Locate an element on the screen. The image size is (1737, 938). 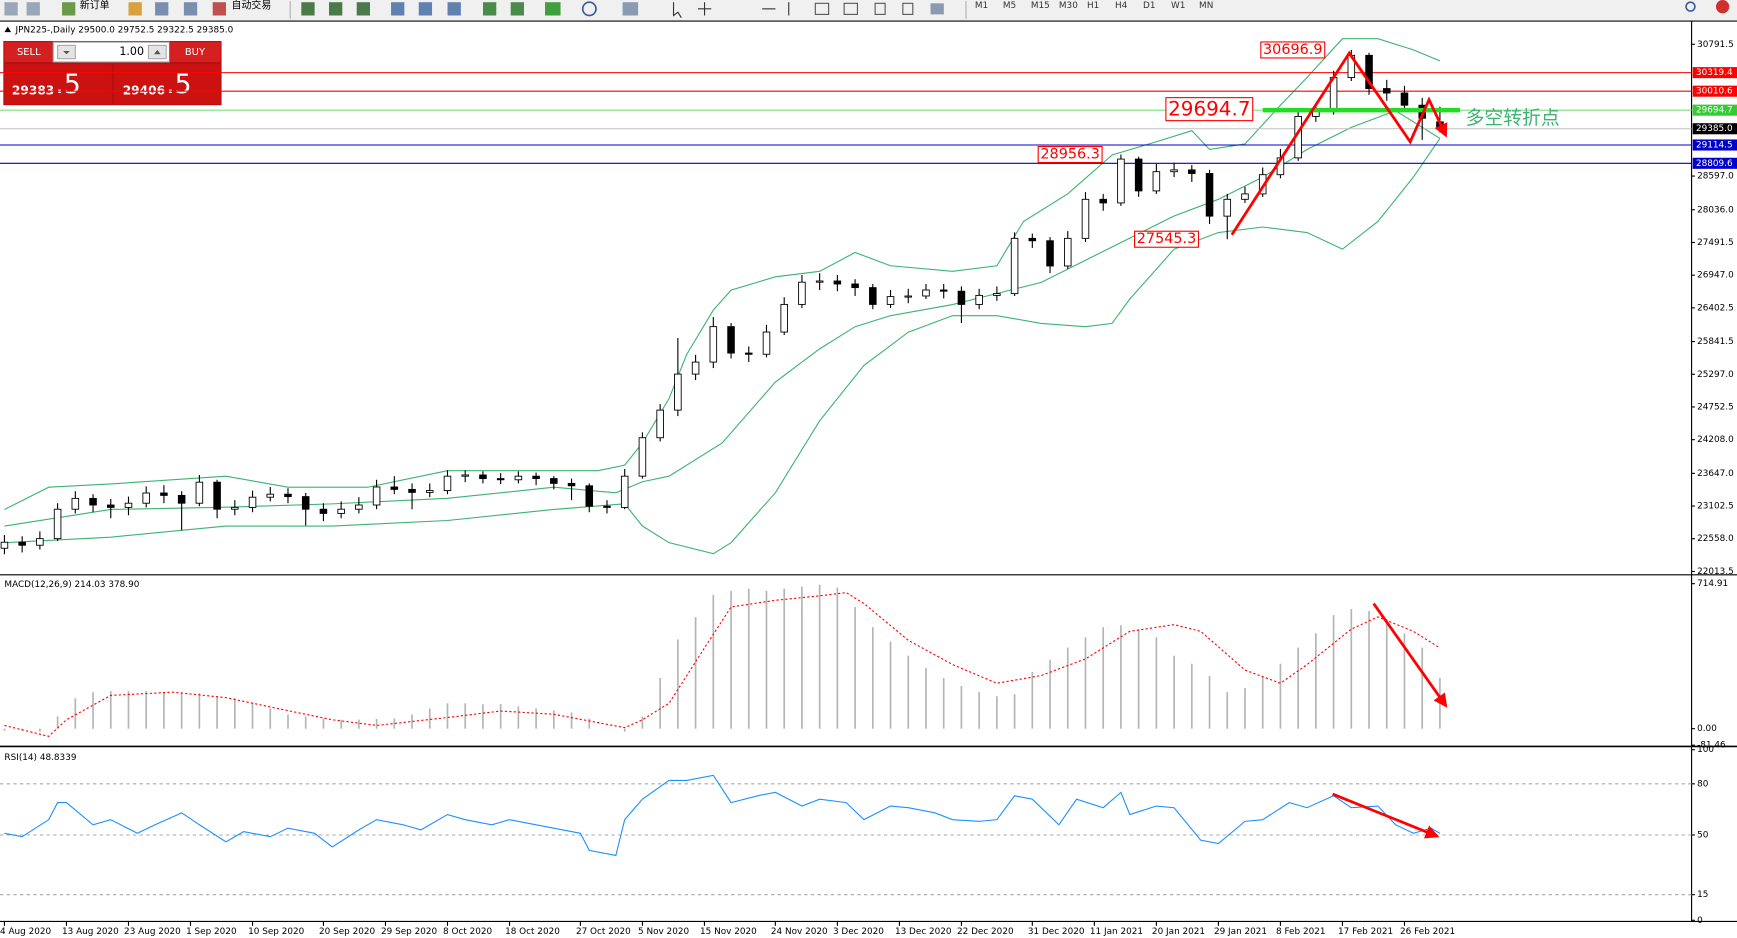
buy-price-box is located at coordinates (167, 84).